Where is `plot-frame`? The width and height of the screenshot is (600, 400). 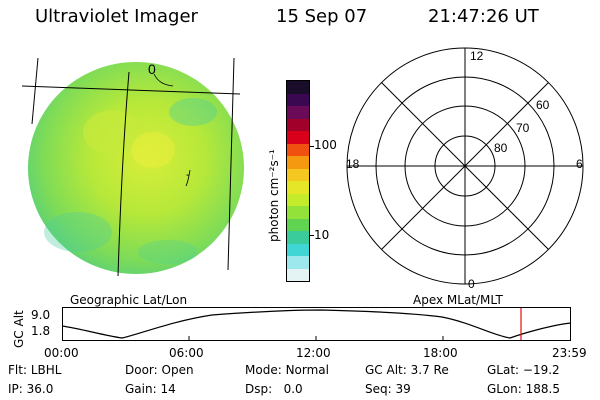 plot-frame is located at coordinates (316, 324).